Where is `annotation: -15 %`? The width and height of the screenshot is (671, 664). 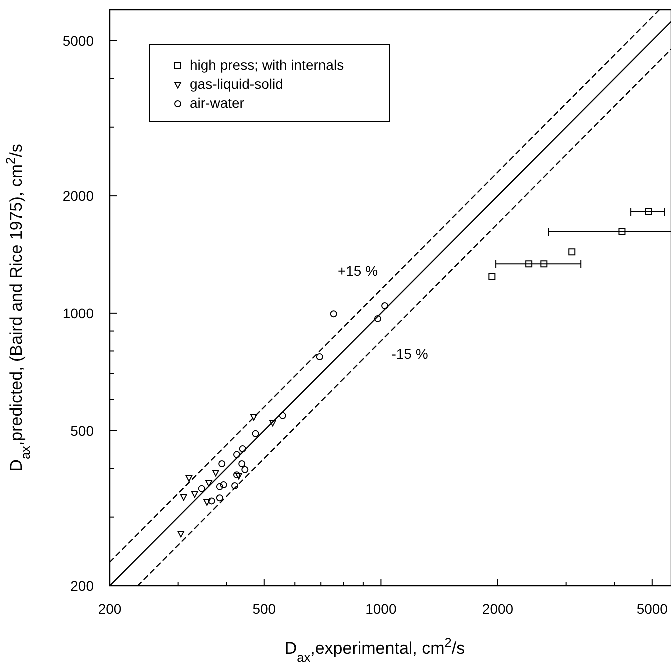
annotation: -15 % is located at coordinates (410, 354).